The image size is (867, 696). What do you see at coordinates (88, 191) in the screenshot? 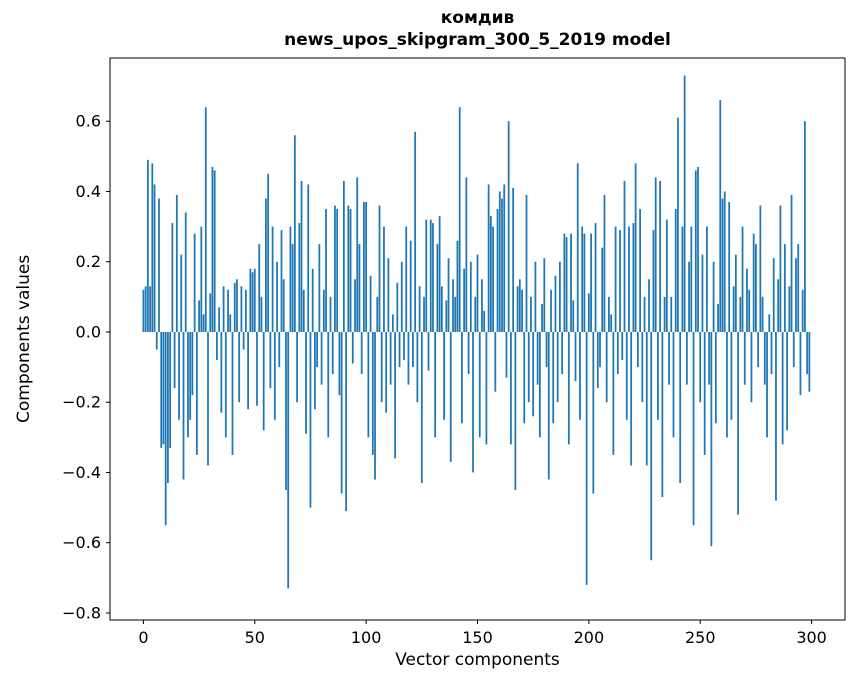
I see `y-tick-label: 0.4` at bounding box center [88, 191].